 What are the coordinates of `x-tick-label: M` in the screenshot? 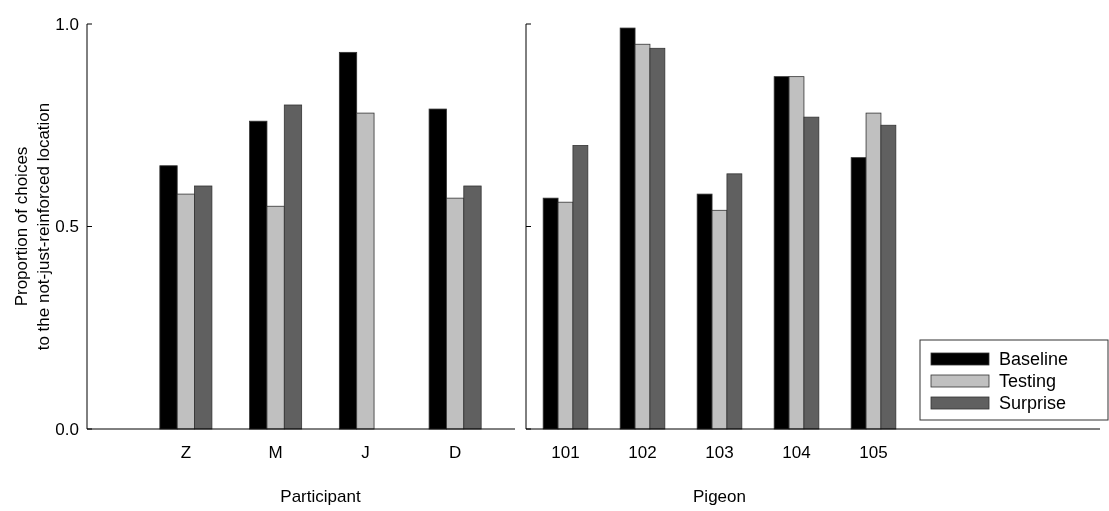 It's located at (275, 452).